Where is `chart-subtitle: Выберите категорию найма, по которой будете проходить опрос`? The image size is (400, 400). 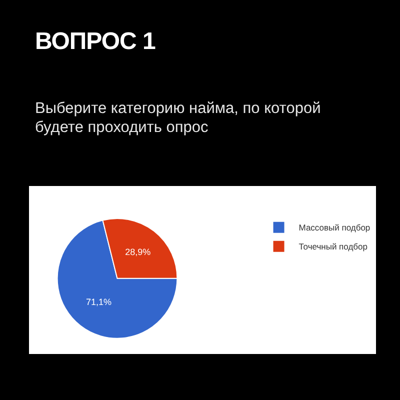 chart-subtitle: Выберите категорию найма, по которой будете проходить опрос is located at coordinates (178, 118).